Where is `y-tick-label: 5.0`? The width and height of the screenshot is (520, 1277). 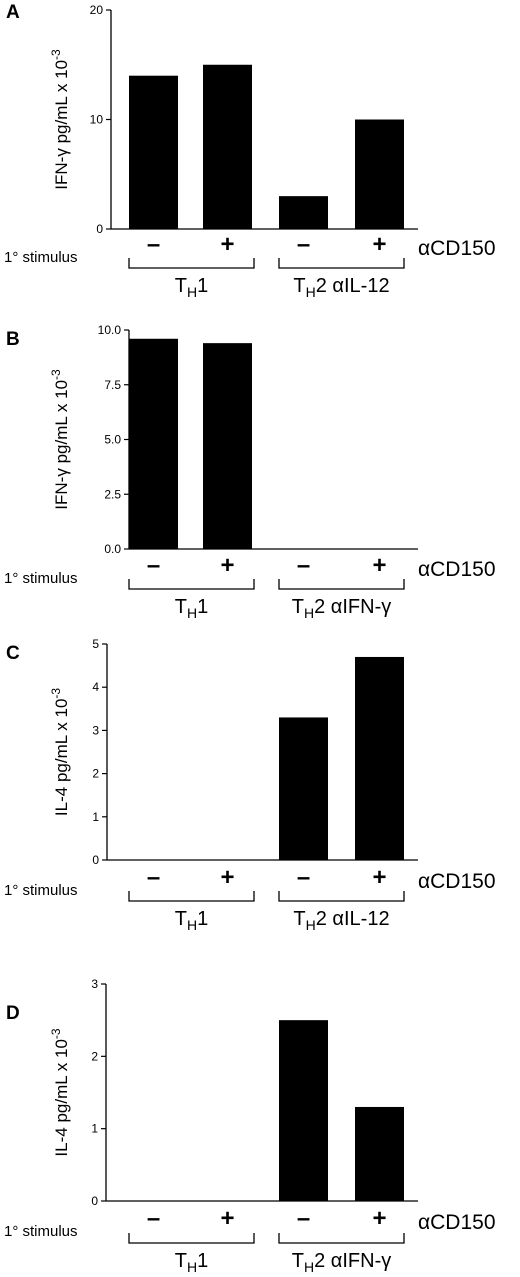 y-tick-label: 5.0 is located at coordinates (112, 440).